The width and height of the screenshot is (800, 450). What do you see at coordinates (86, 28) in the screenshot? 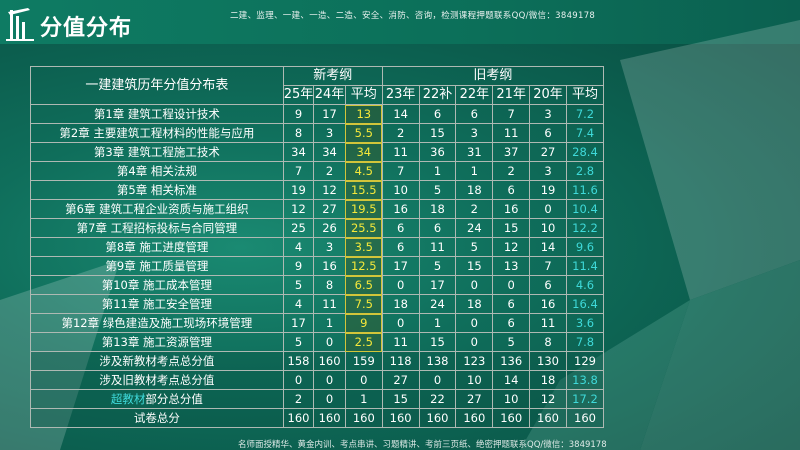
I see `page-title: 分值分布` at bounding box center [86, 28].